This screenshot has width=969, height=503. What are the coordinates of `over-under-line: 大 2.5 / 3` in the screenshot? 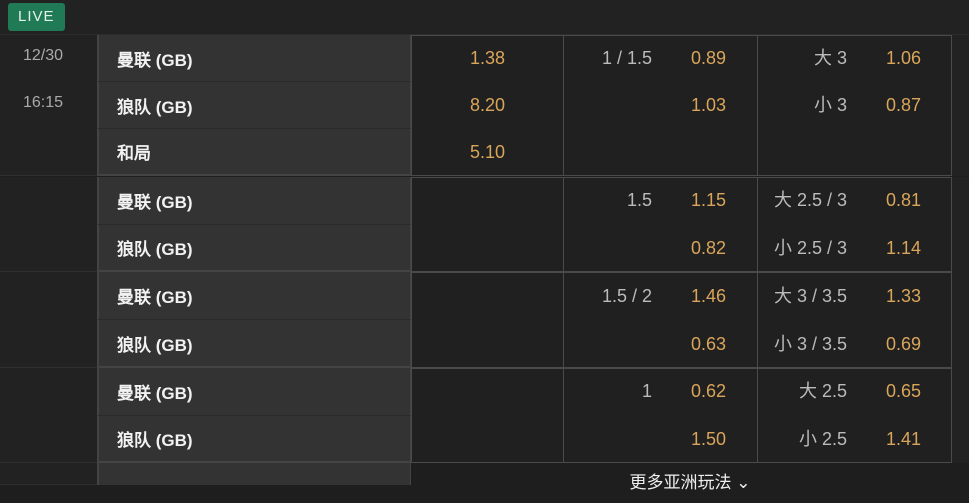 It's located at (810, 200).